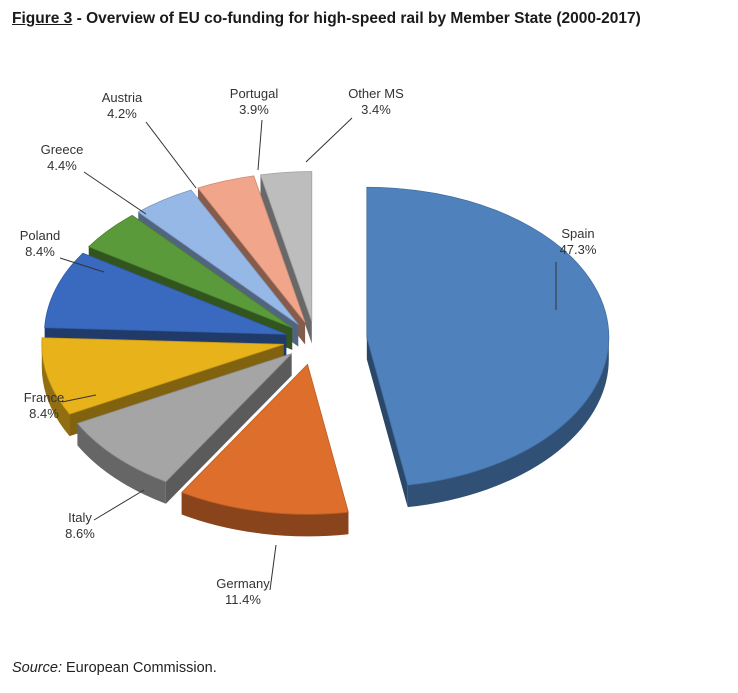 The width and height of the screenshot is (738, 693). I want to click on slice-label-value-france: 8.4%, so click(44, 413).